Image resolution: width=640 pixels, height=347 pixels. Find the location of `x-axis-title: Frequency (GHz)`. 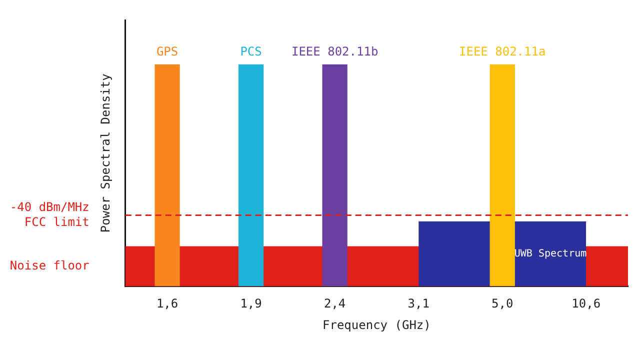

x-axis-title: Frequency (GHz) is located at coordinates (376, 325).